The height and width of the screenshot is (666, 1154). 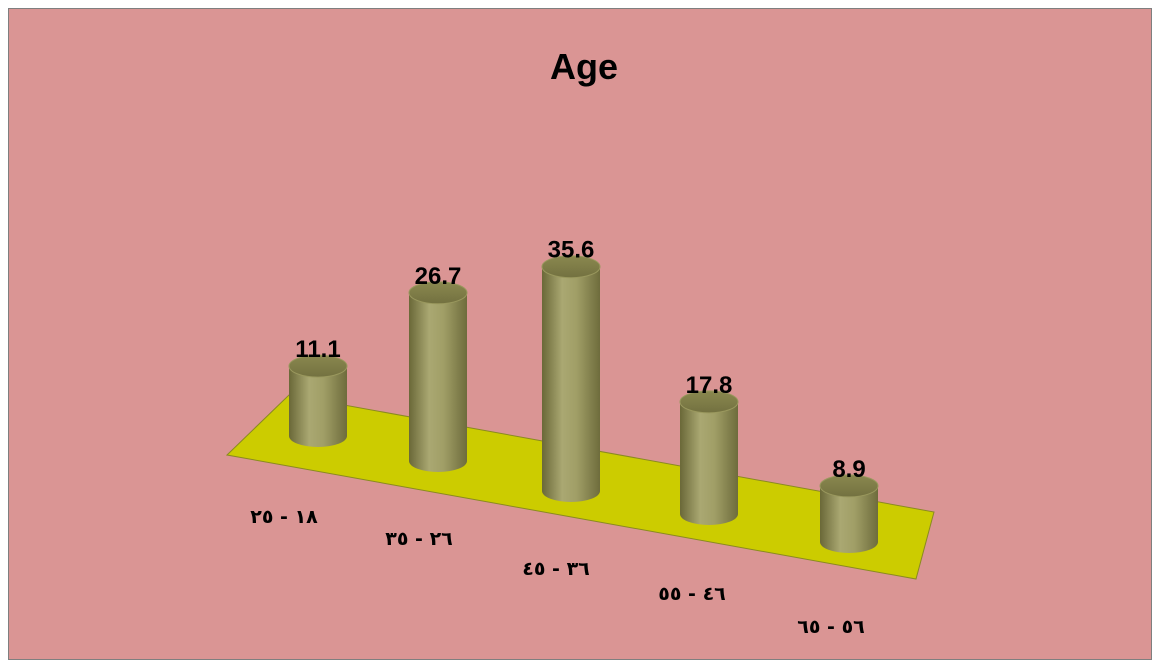 What do you see at coordinates (571, 250) in the screenshot?
I see `value-label: 35.6` at bounding box center [571, 250].